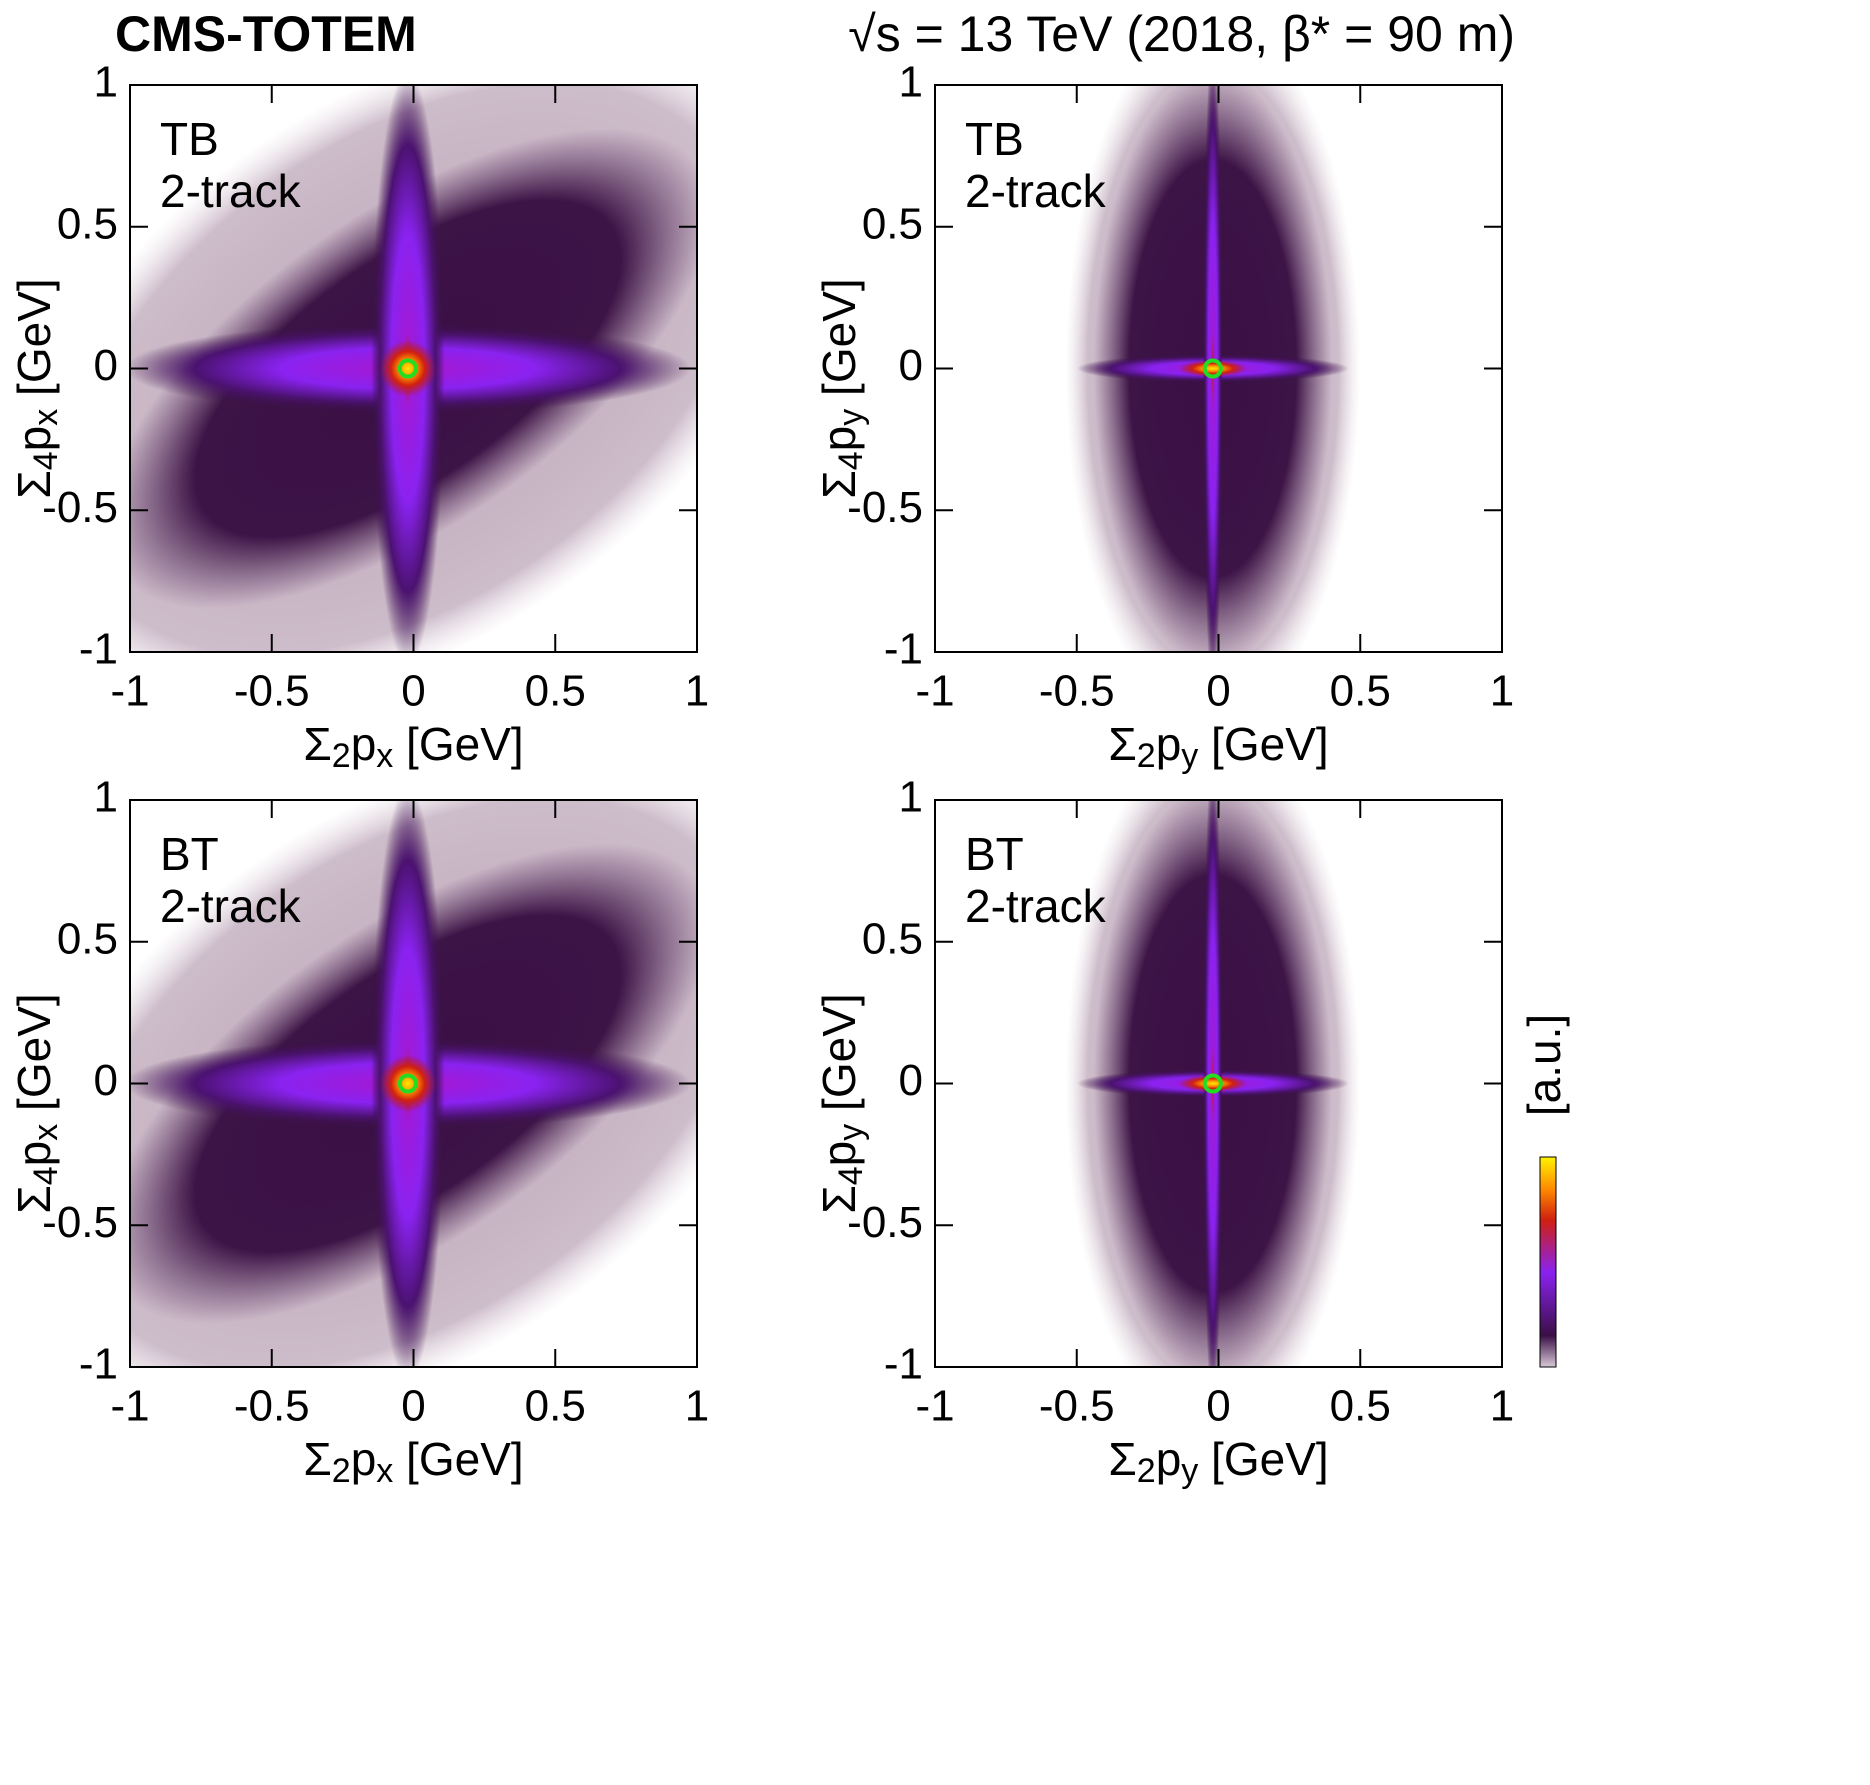  Describe the element at coordinates (1544, 1065) in the screenshot. I see `color-bar-label: [a.u.]` at that location.